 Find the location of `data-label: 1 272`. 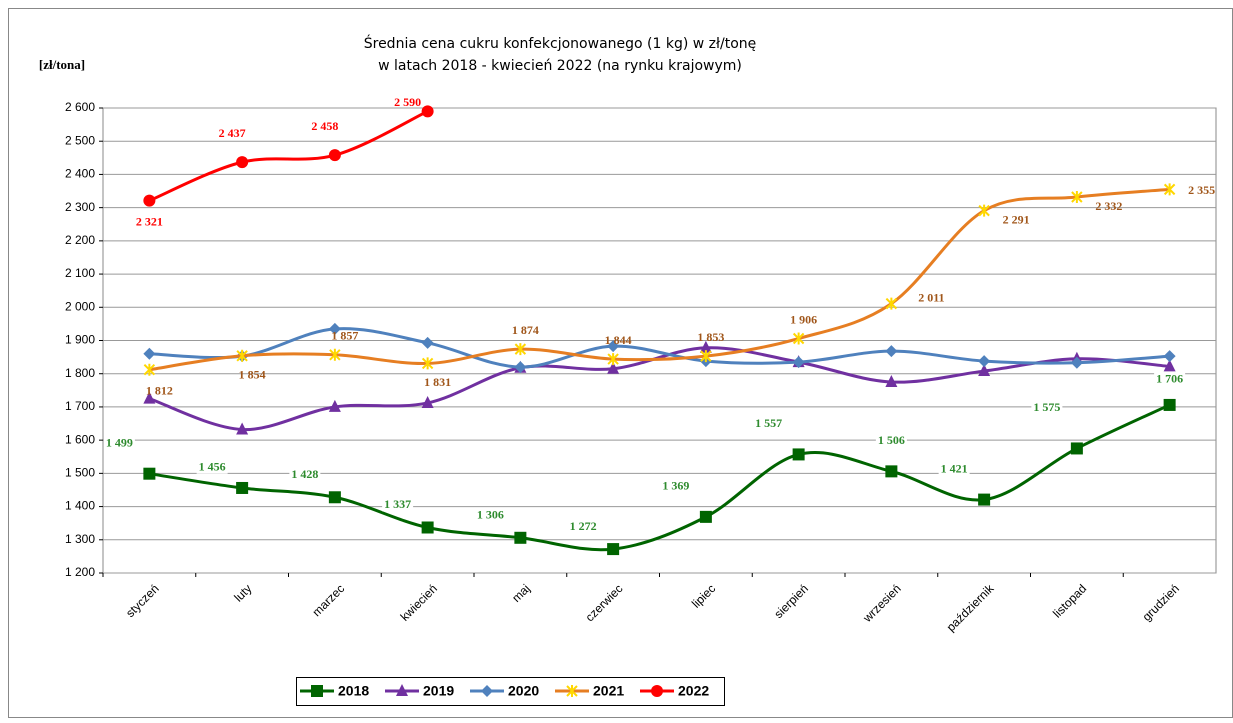

data-label: 1 272 is located at coordinates (583, 526).